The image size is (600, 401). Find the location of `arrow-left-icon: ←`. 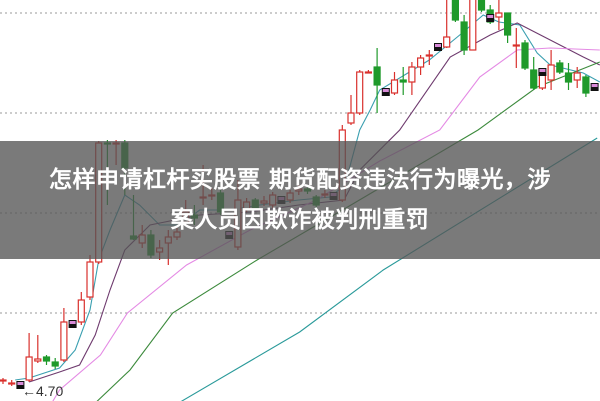

arrow-left-icon: ← is located at coordinates (29, 391).